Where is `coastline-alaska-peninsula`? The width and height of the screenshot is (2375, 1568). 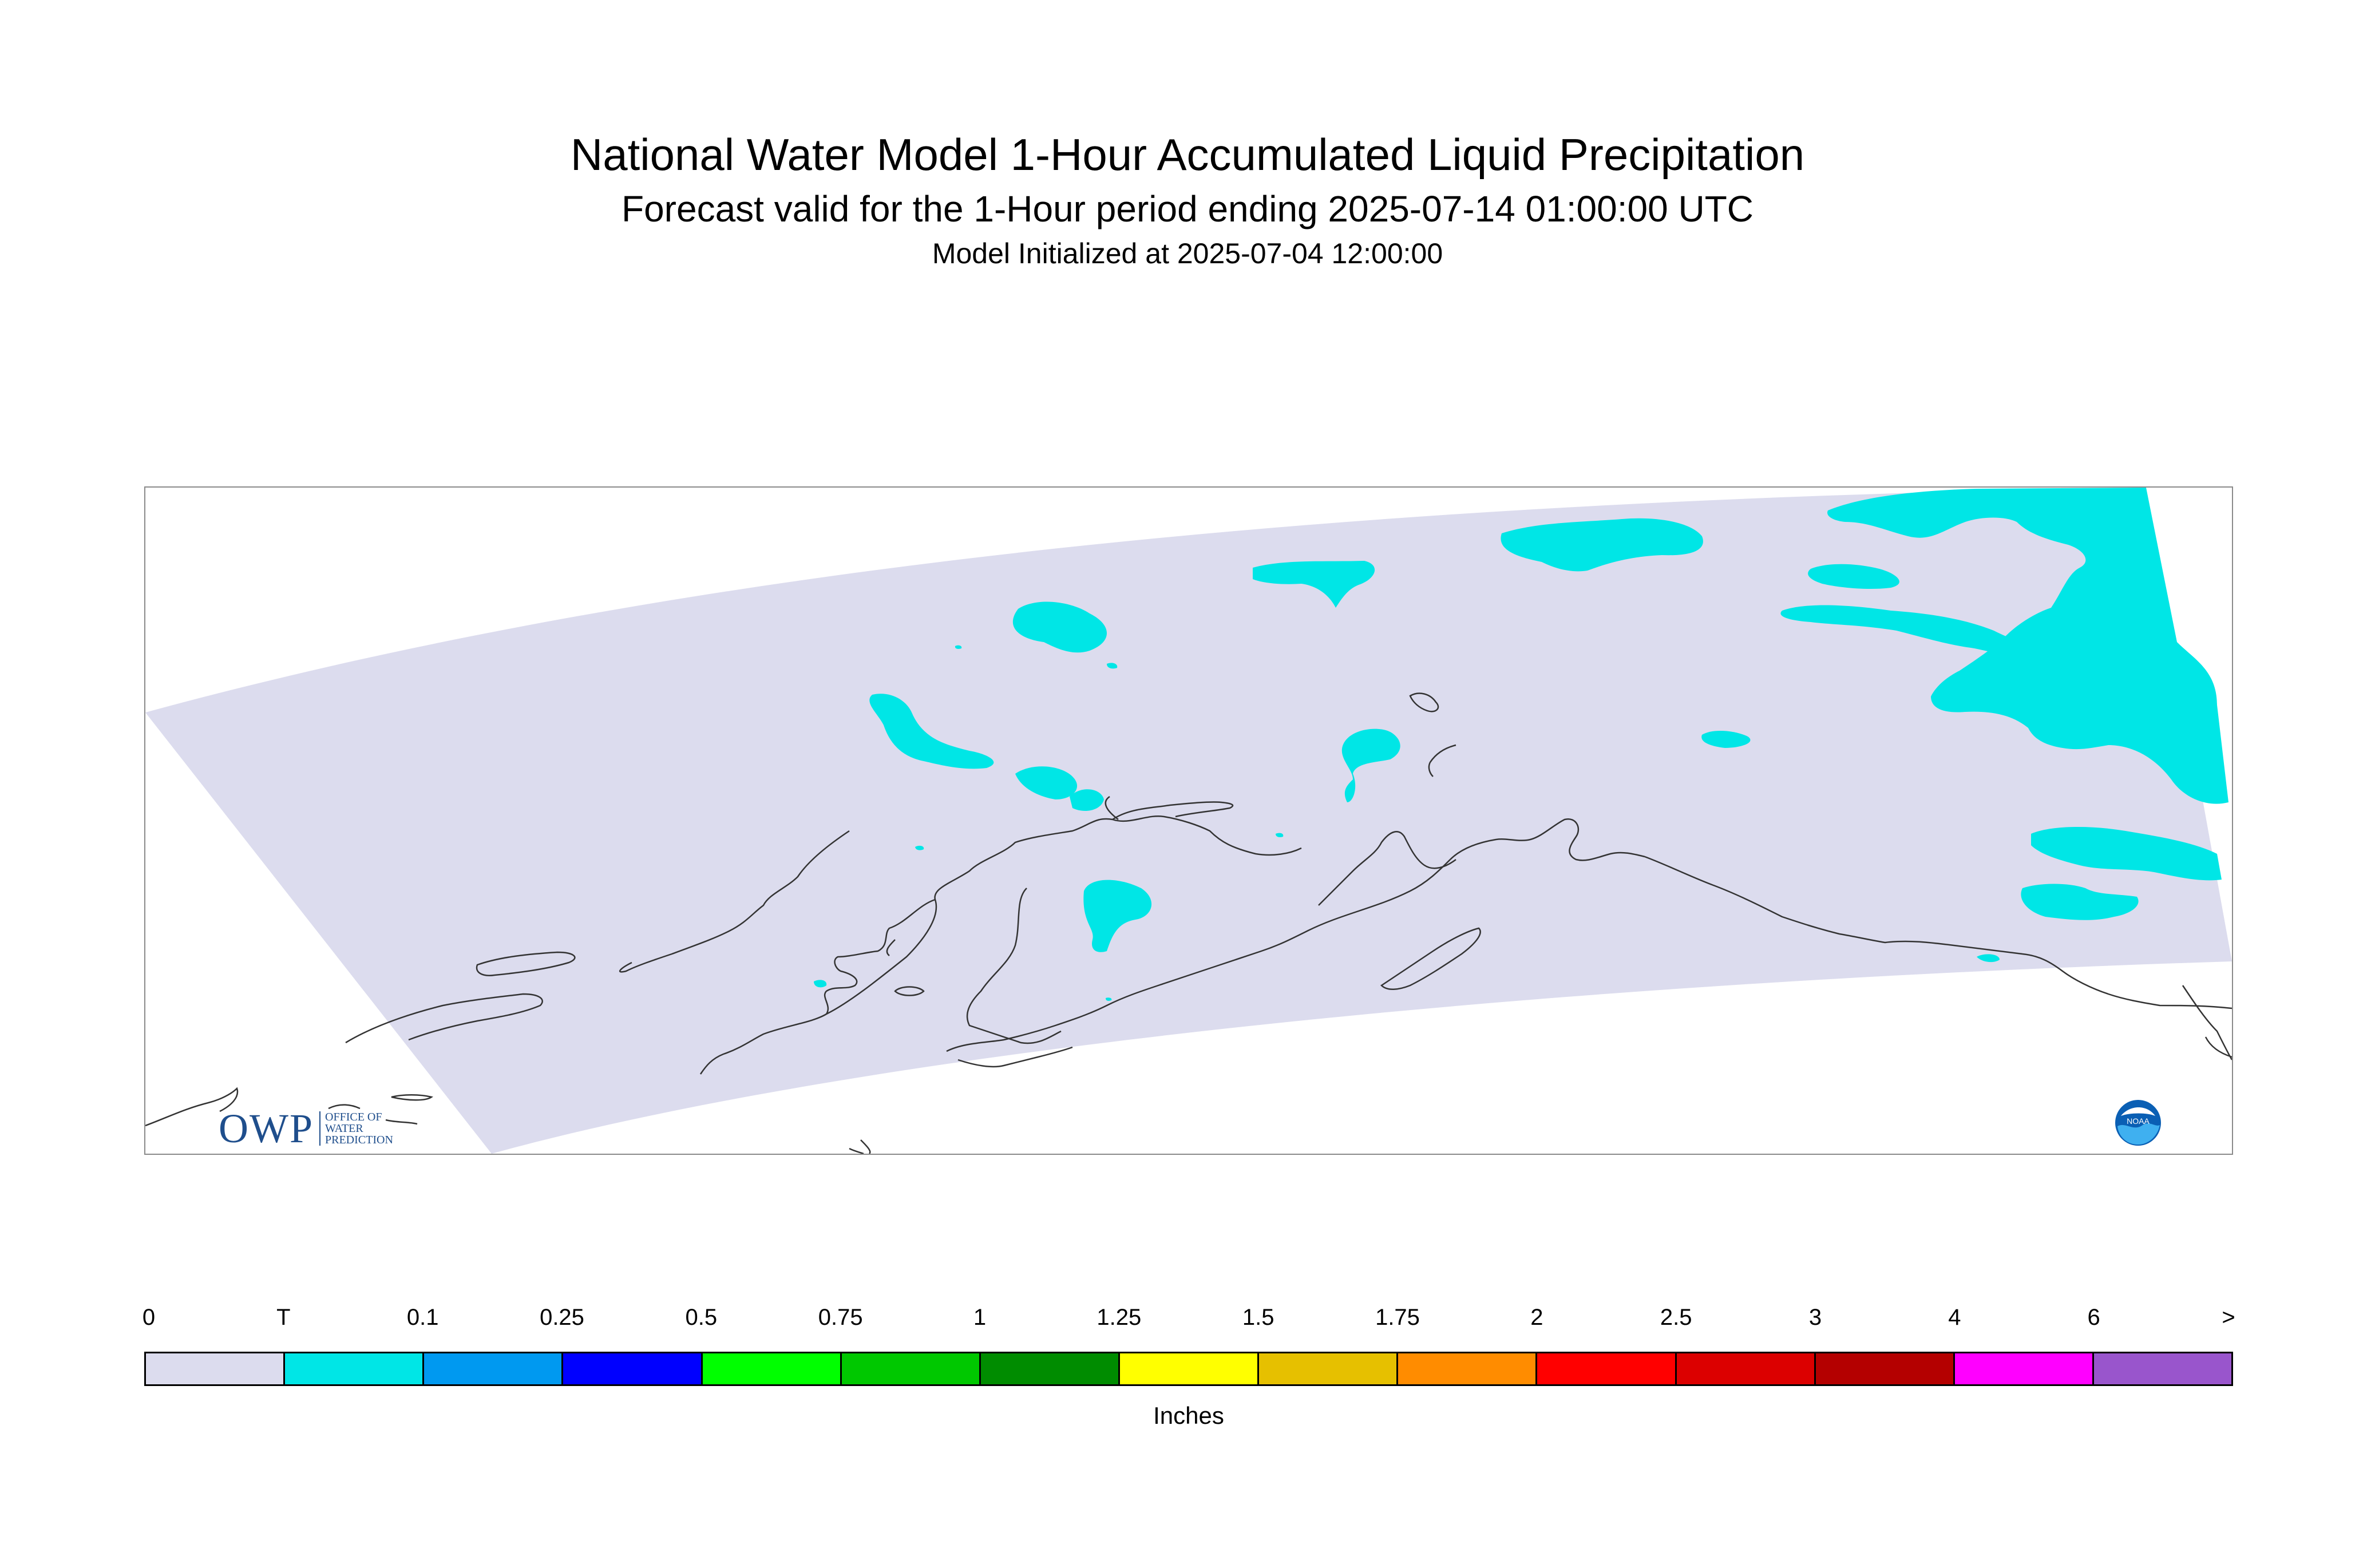
coastline-alaska-peninsula is located at coordinates (1198, 955).